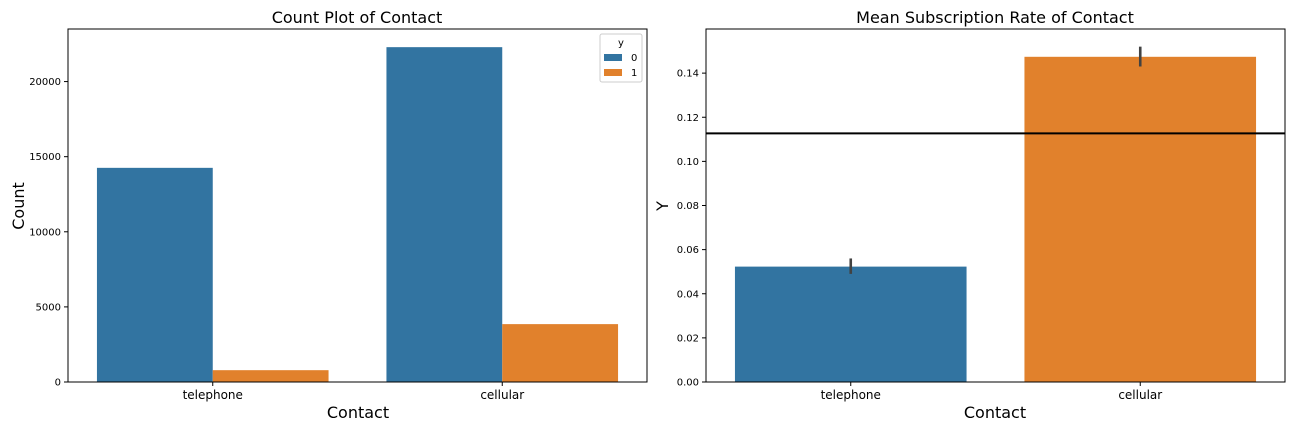  What do you see at coordinates (270, 376) in the screenshot?
I see `bar-telephone-y1` at bounding box center [270, 376].